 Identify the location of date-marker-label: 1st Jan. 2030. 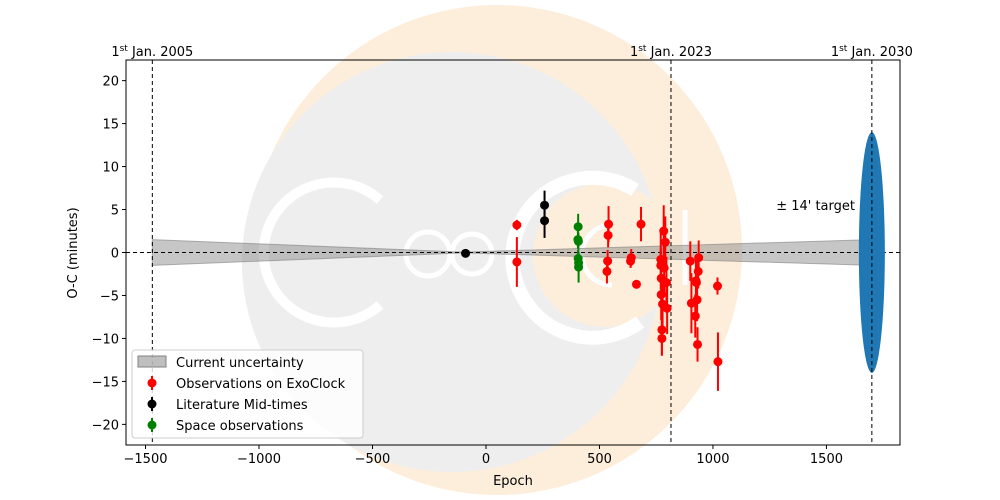
(872, 52).